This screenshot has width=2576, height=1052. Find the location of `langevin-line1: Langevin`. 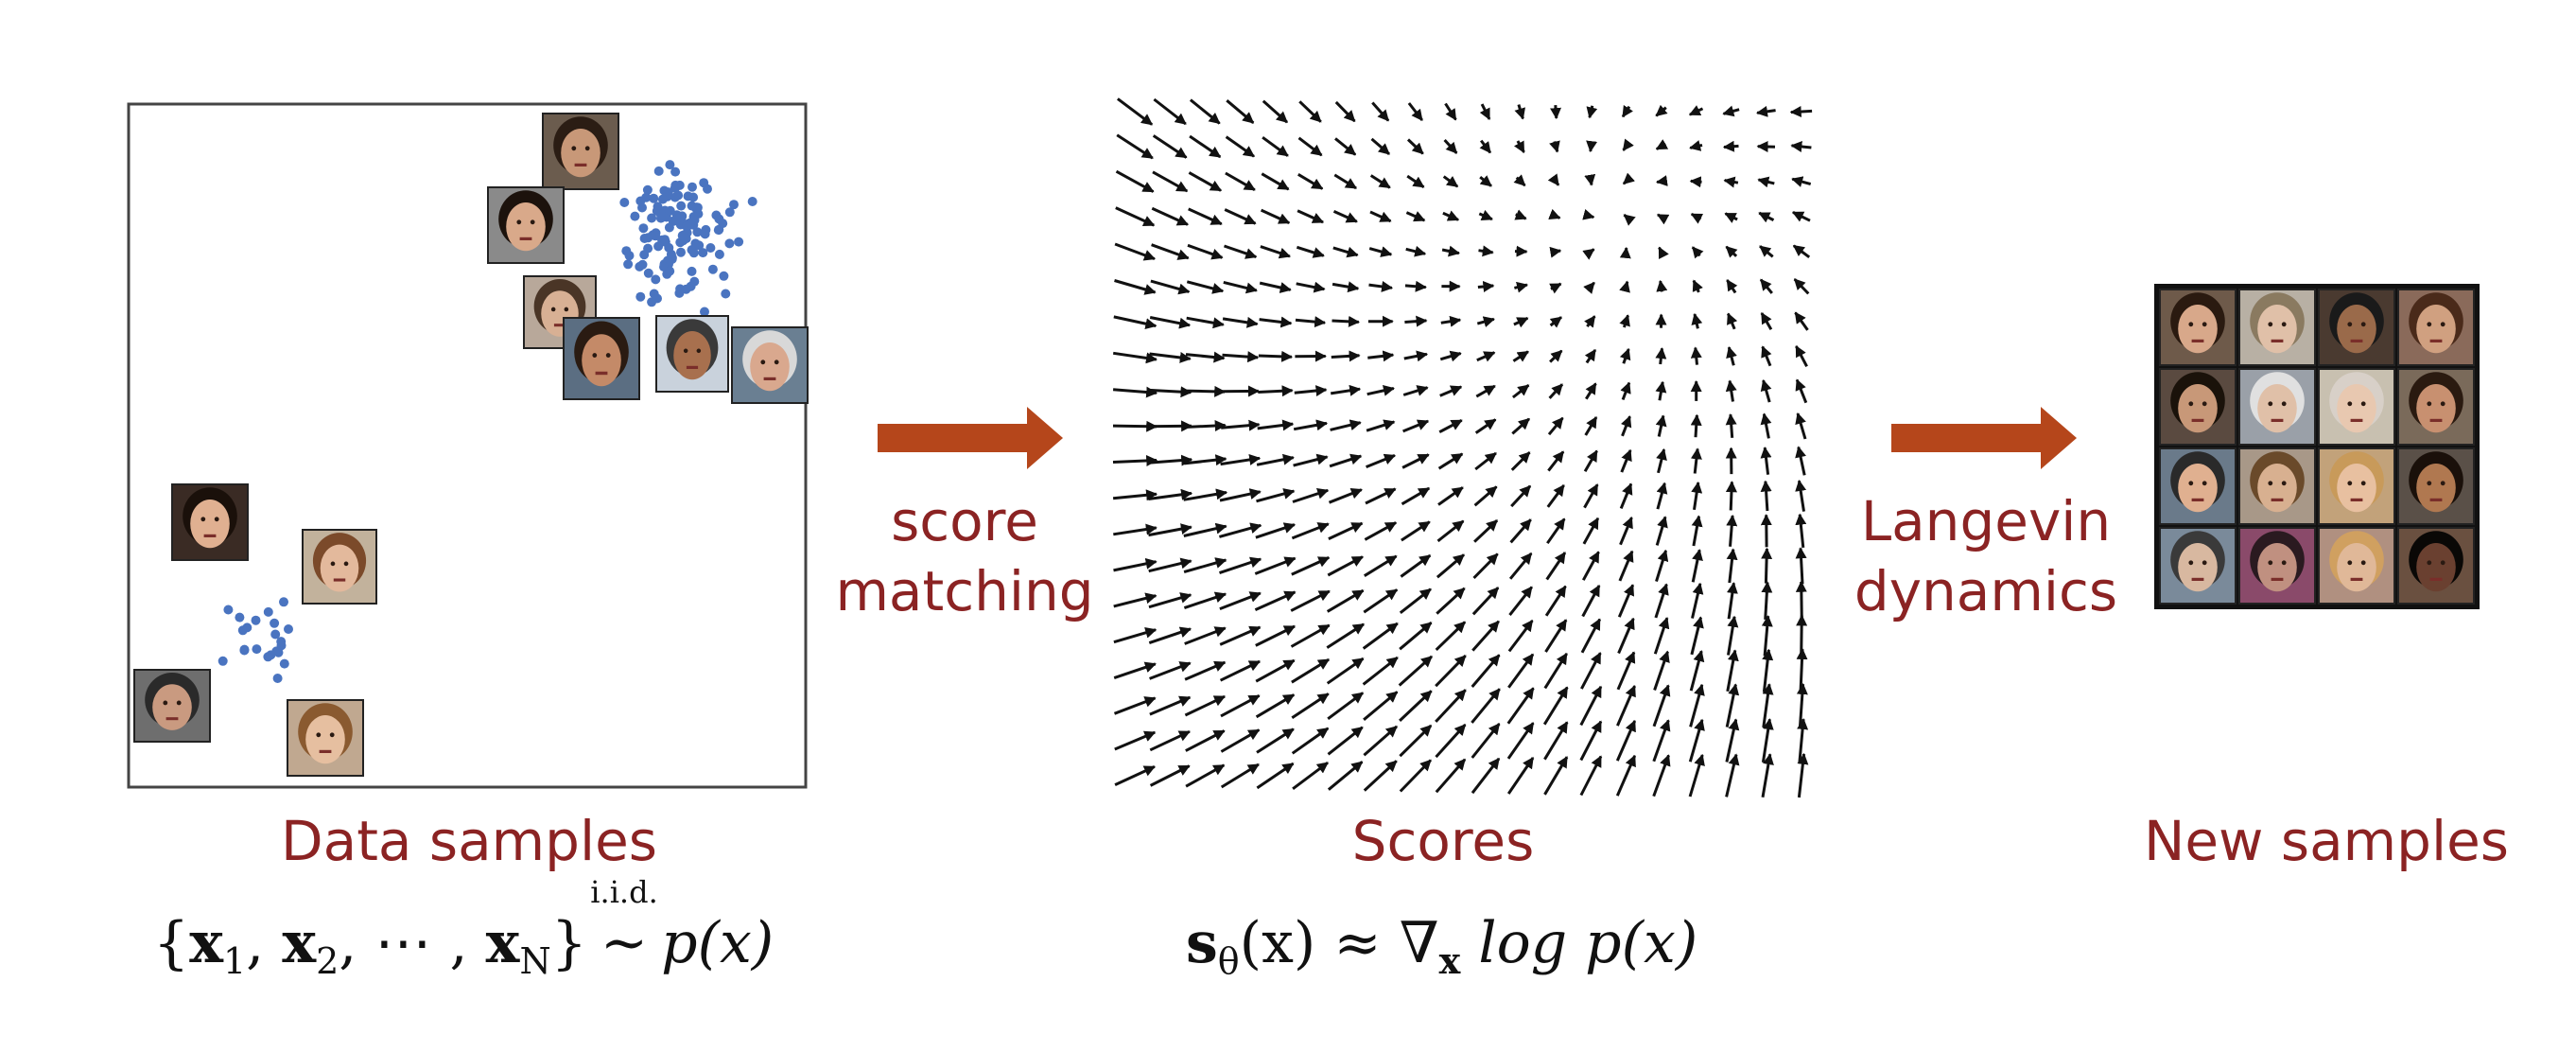

langevin-line1: Langevin is located at coordinates (1986, 521).